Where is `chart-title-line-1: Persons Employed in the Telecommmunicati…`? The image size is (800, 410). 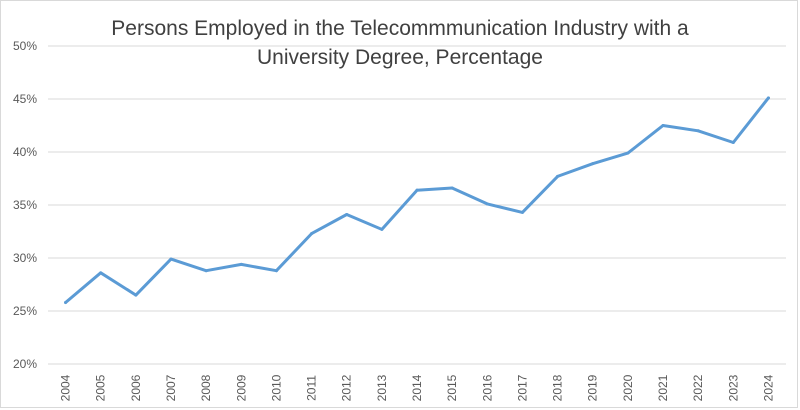
chart-title-line-1: Persons Employed in the Telecommmunicati… is located at coordinates (400, 28).